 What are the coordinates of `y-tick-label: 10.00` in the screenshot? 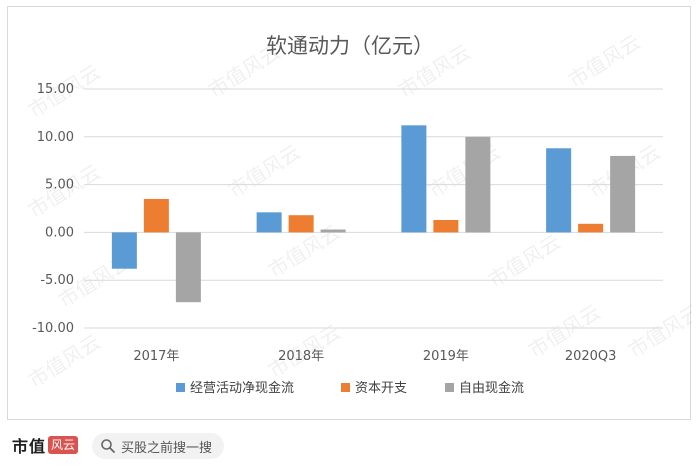 It's located at (55, 137).